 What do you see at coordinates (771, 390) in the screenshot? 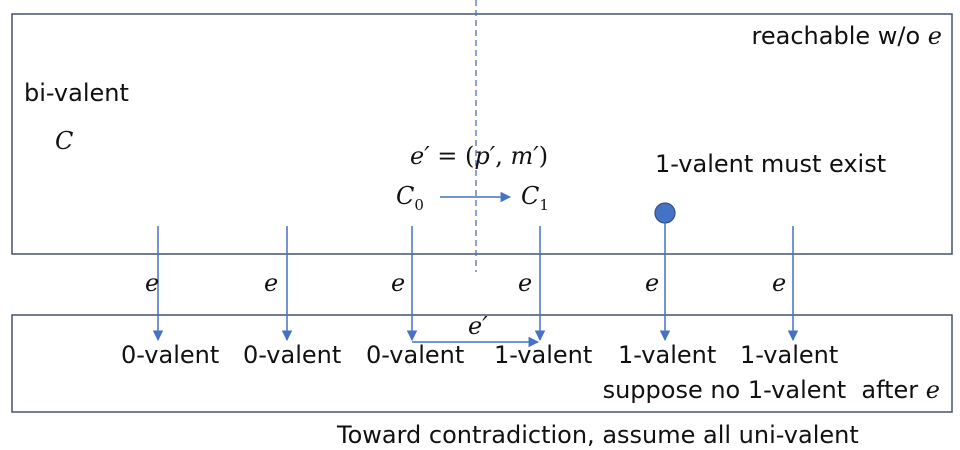
I see `assumption-note: suppose no 1-valent after e` at bounding box center [771, 390].